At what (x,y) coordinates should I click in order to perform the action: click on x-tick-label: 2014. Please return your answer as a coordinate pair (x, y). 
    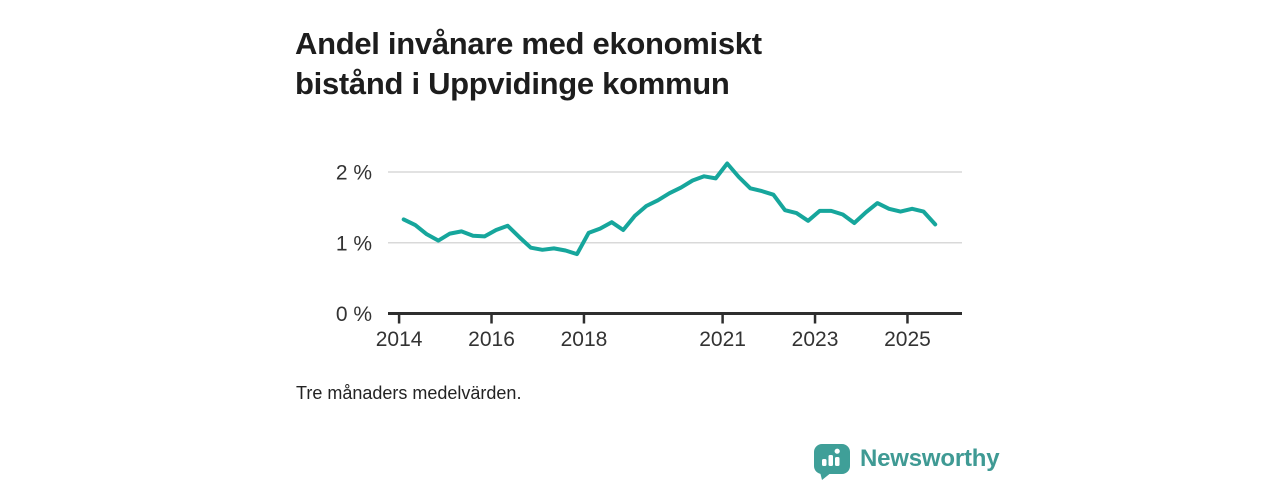
    Looking at the image, I should click on (399, 339).